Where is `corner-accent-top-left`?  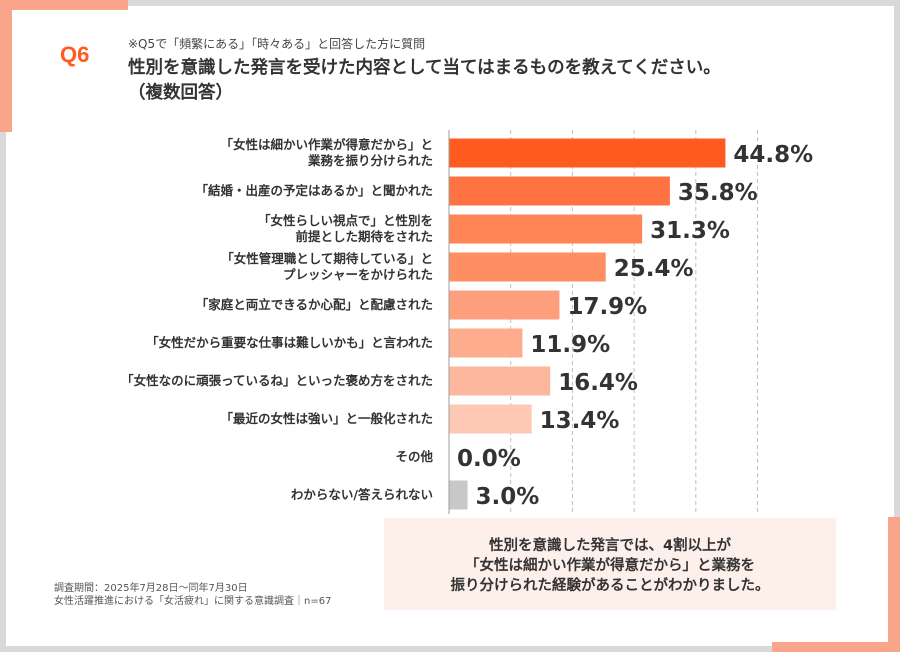
corner-accent-top-left is located at coordinates (6, 66).